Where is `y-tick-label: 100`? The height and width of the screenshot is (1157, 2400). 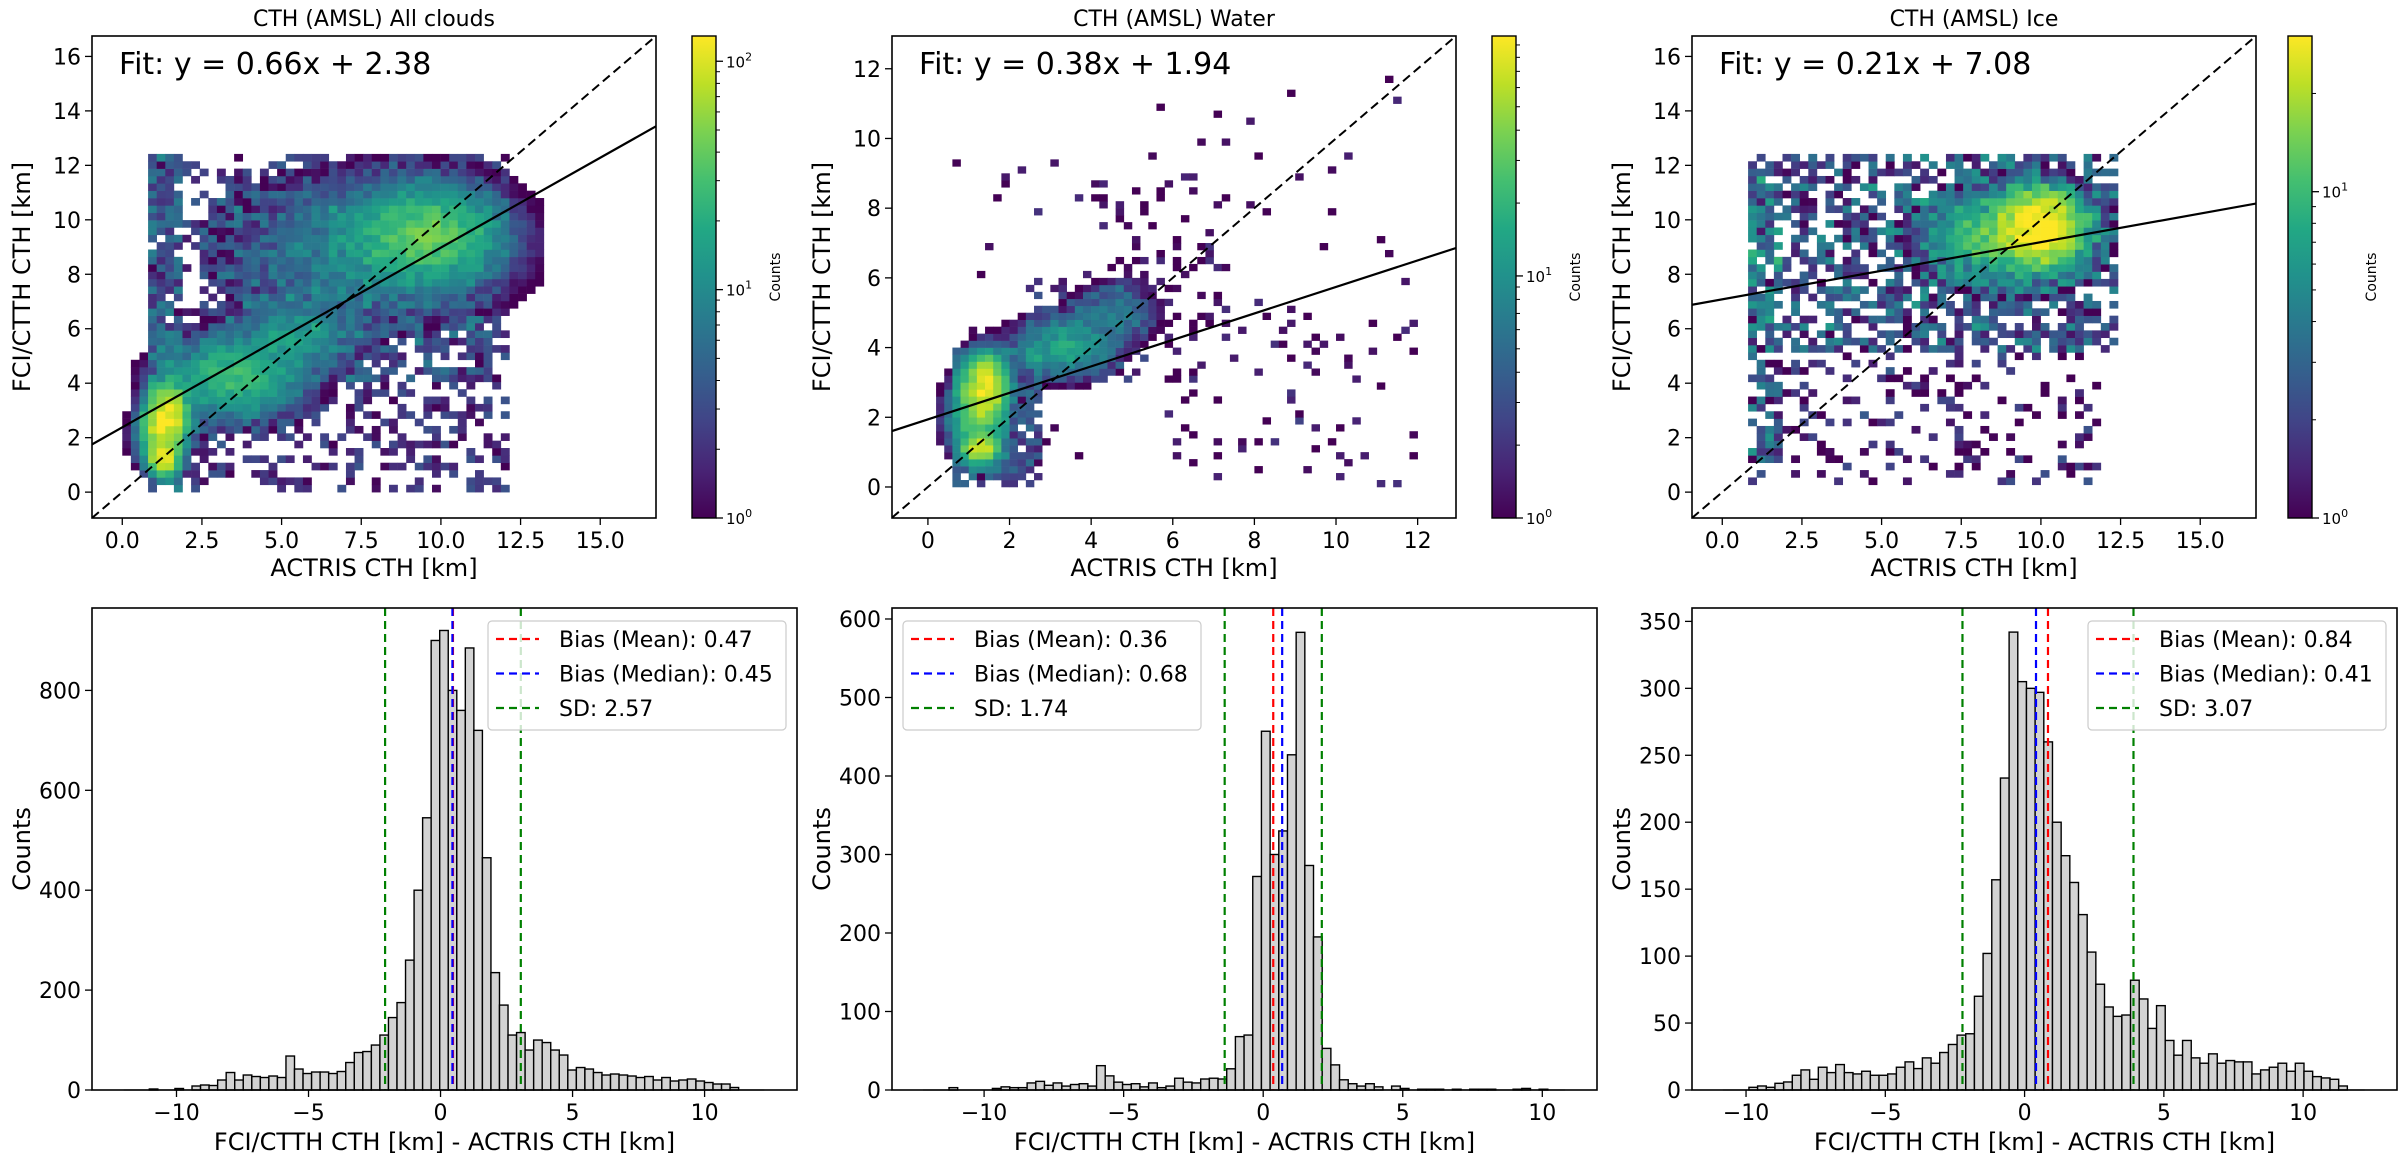 y-tick-label: 100 is located at coordinates (860, 1012).